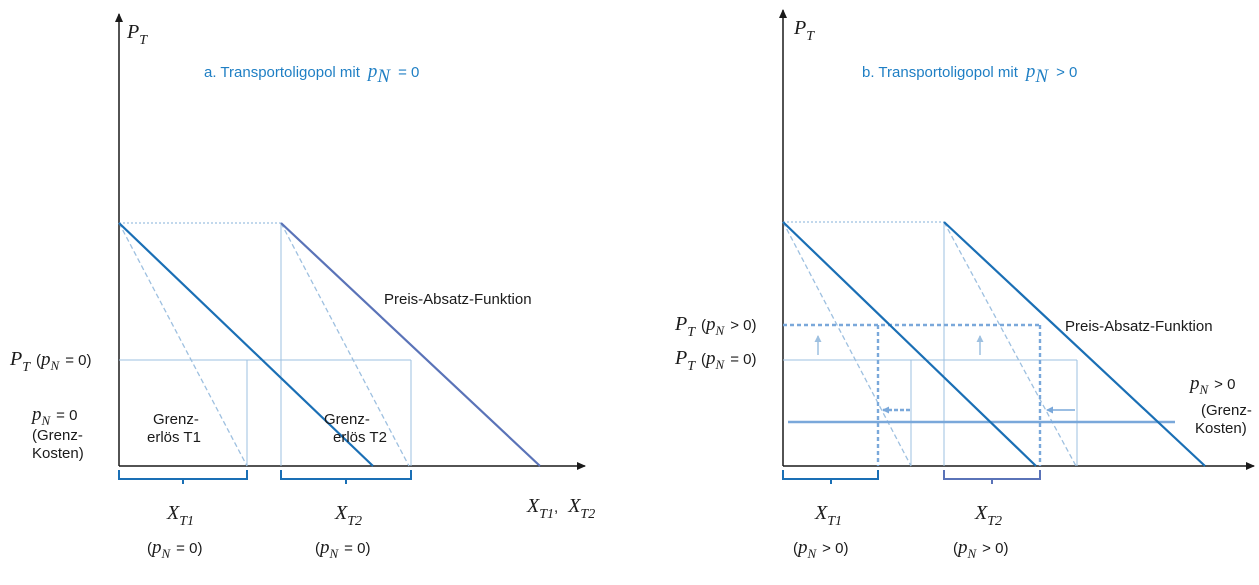 This screenshot has height=585, width=1259. Describe the element at coordinates (969, 74) in the screenshot. I see `panel-b-title: b. Transportoligopol mit pN > 0` at that location.